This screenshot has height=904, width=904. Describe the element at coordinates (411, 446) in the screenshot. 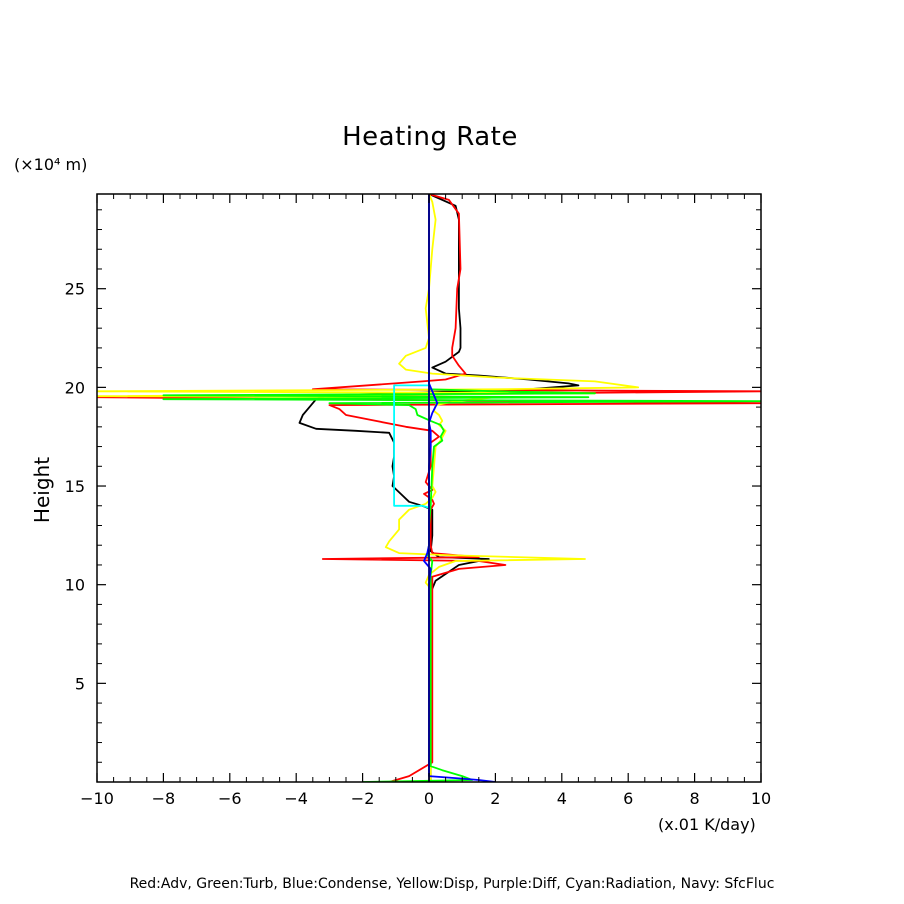

I see `series-line-cyan` at that location.